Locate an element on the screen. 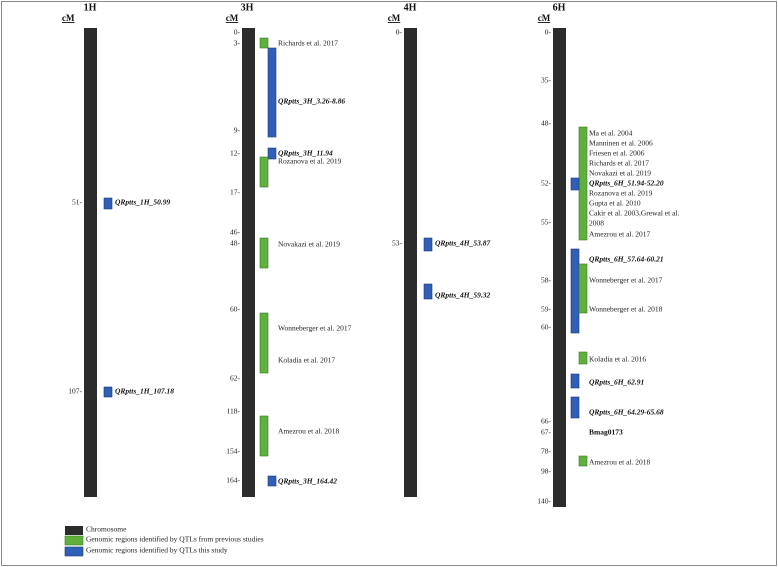 This screenshot has width=778, height=567. cm-tick-6h: 58- is located at coordinates (546, 280).